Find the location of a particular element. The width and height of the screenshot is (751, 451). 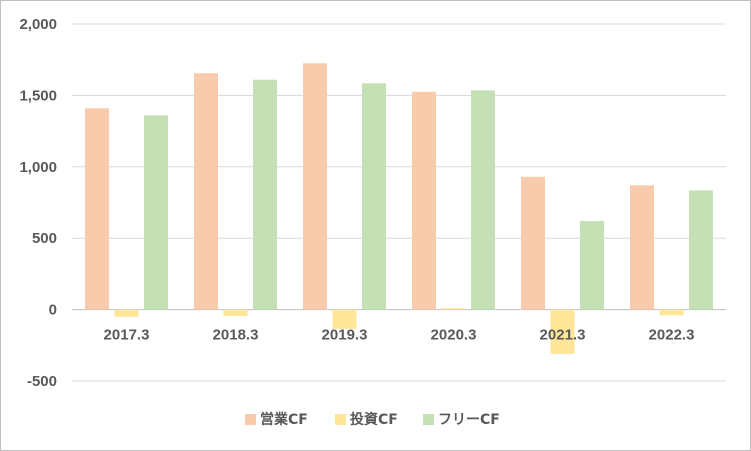

bar-free-2017.3 is located at coordinates (156, 212).